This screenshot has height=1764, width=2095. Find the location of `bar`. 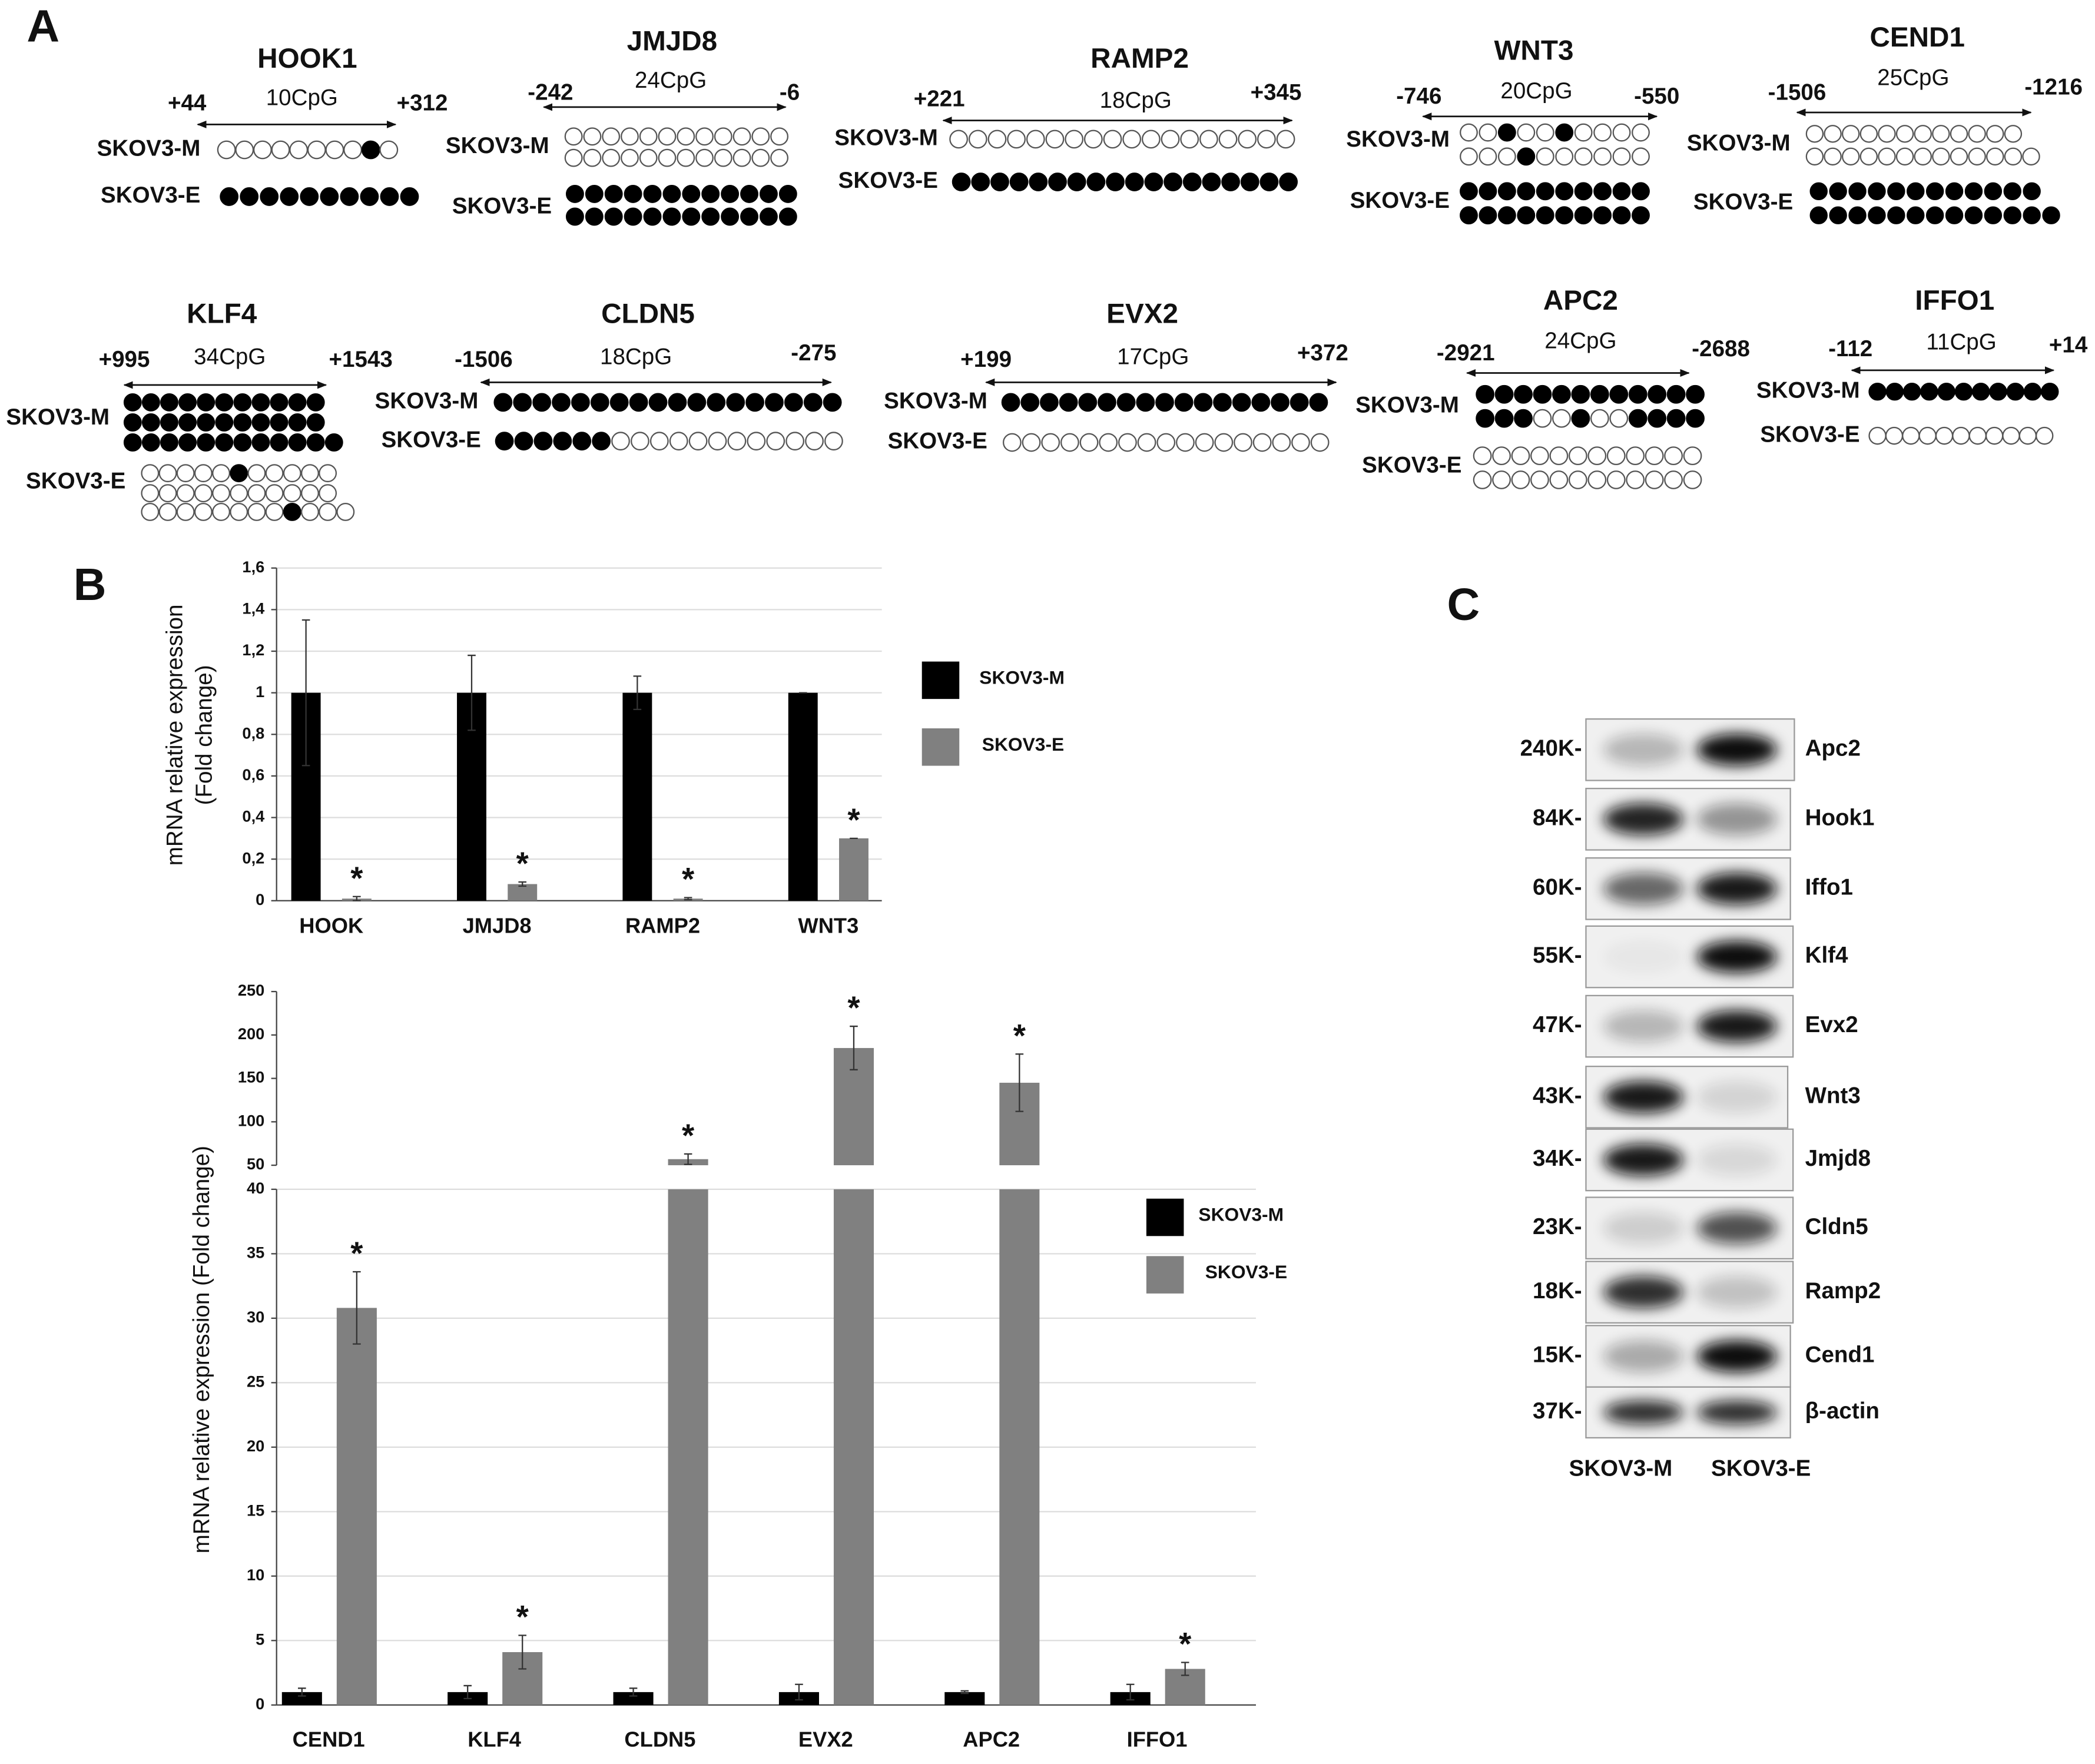

bar is located at coordinates (1019, 1447).